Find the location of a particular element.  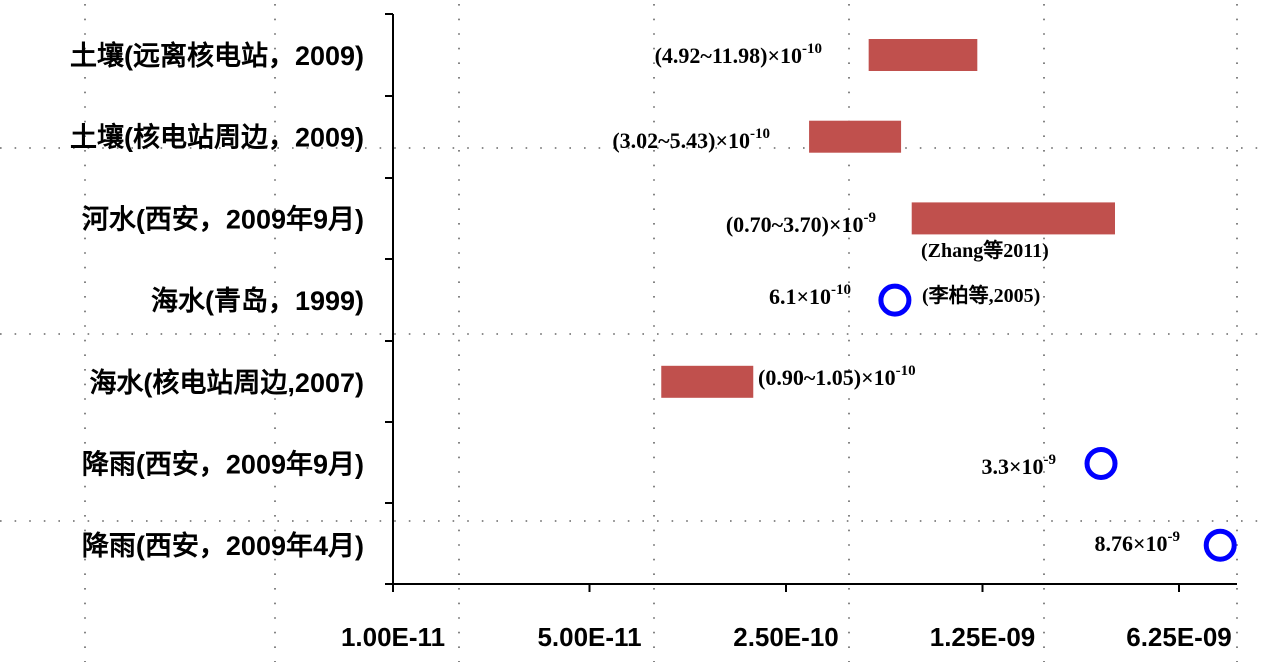

x-tick-label: 1.00E-11 is located at coordinates (393, 637).